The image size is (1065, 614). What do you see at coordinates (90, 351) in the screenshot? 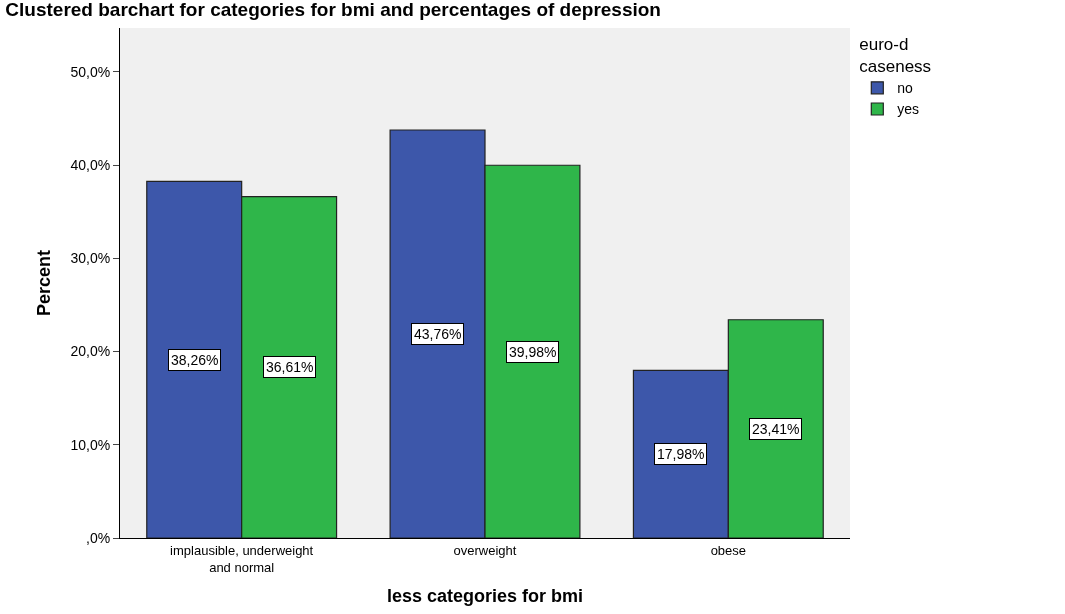
I see `y-tick-label: 20,0%` at bounding box center [90, 351].